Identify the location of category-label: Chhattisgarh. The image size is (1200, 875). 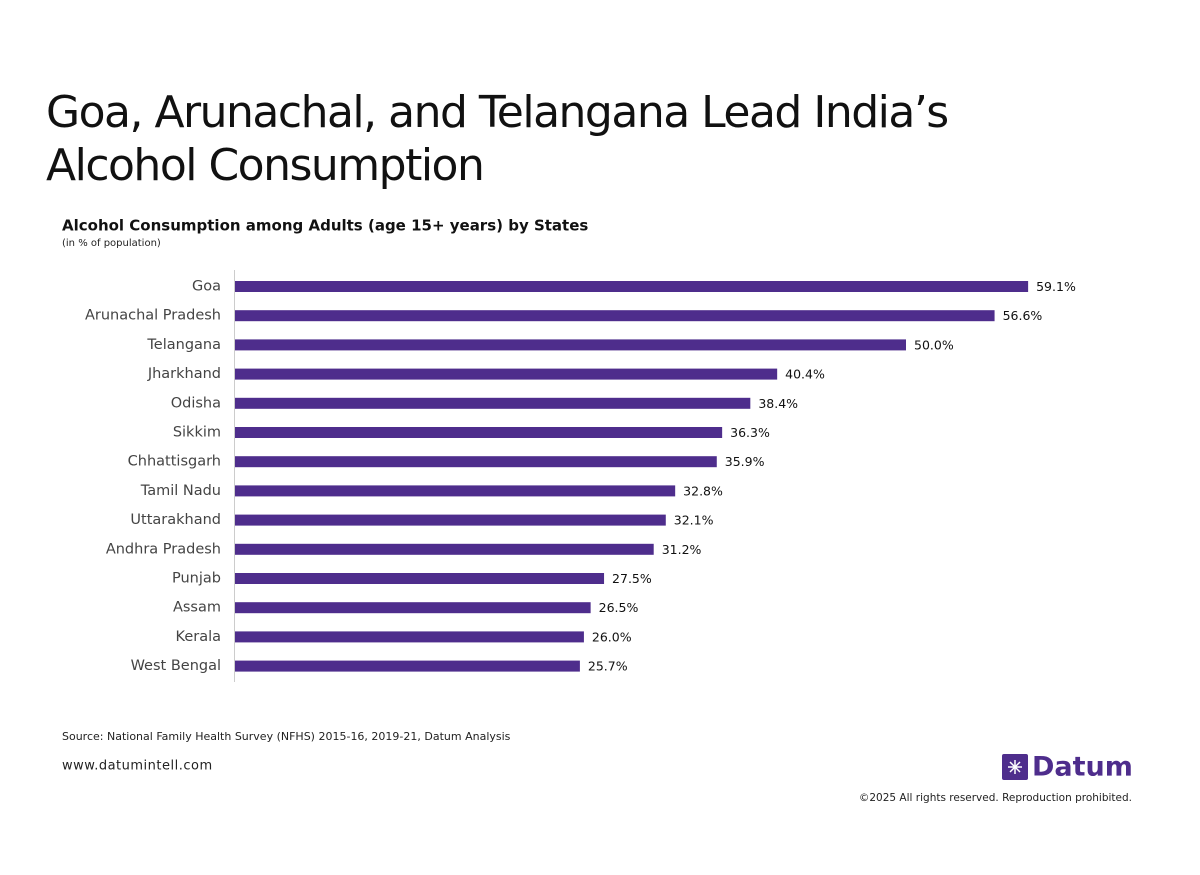
(174, 462).